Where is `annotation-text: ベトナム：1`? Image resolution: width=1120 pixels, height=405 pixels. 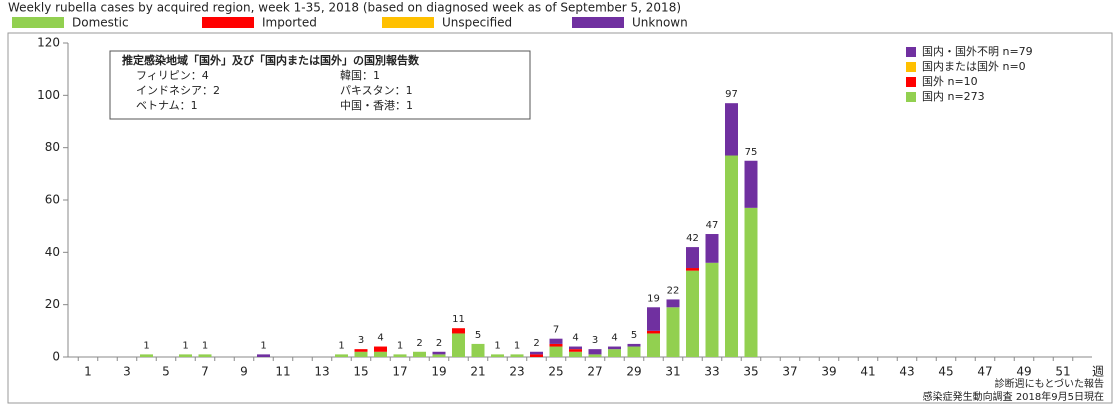
annotation-text: ベトナム：1 is located at coordinates (167, 105).